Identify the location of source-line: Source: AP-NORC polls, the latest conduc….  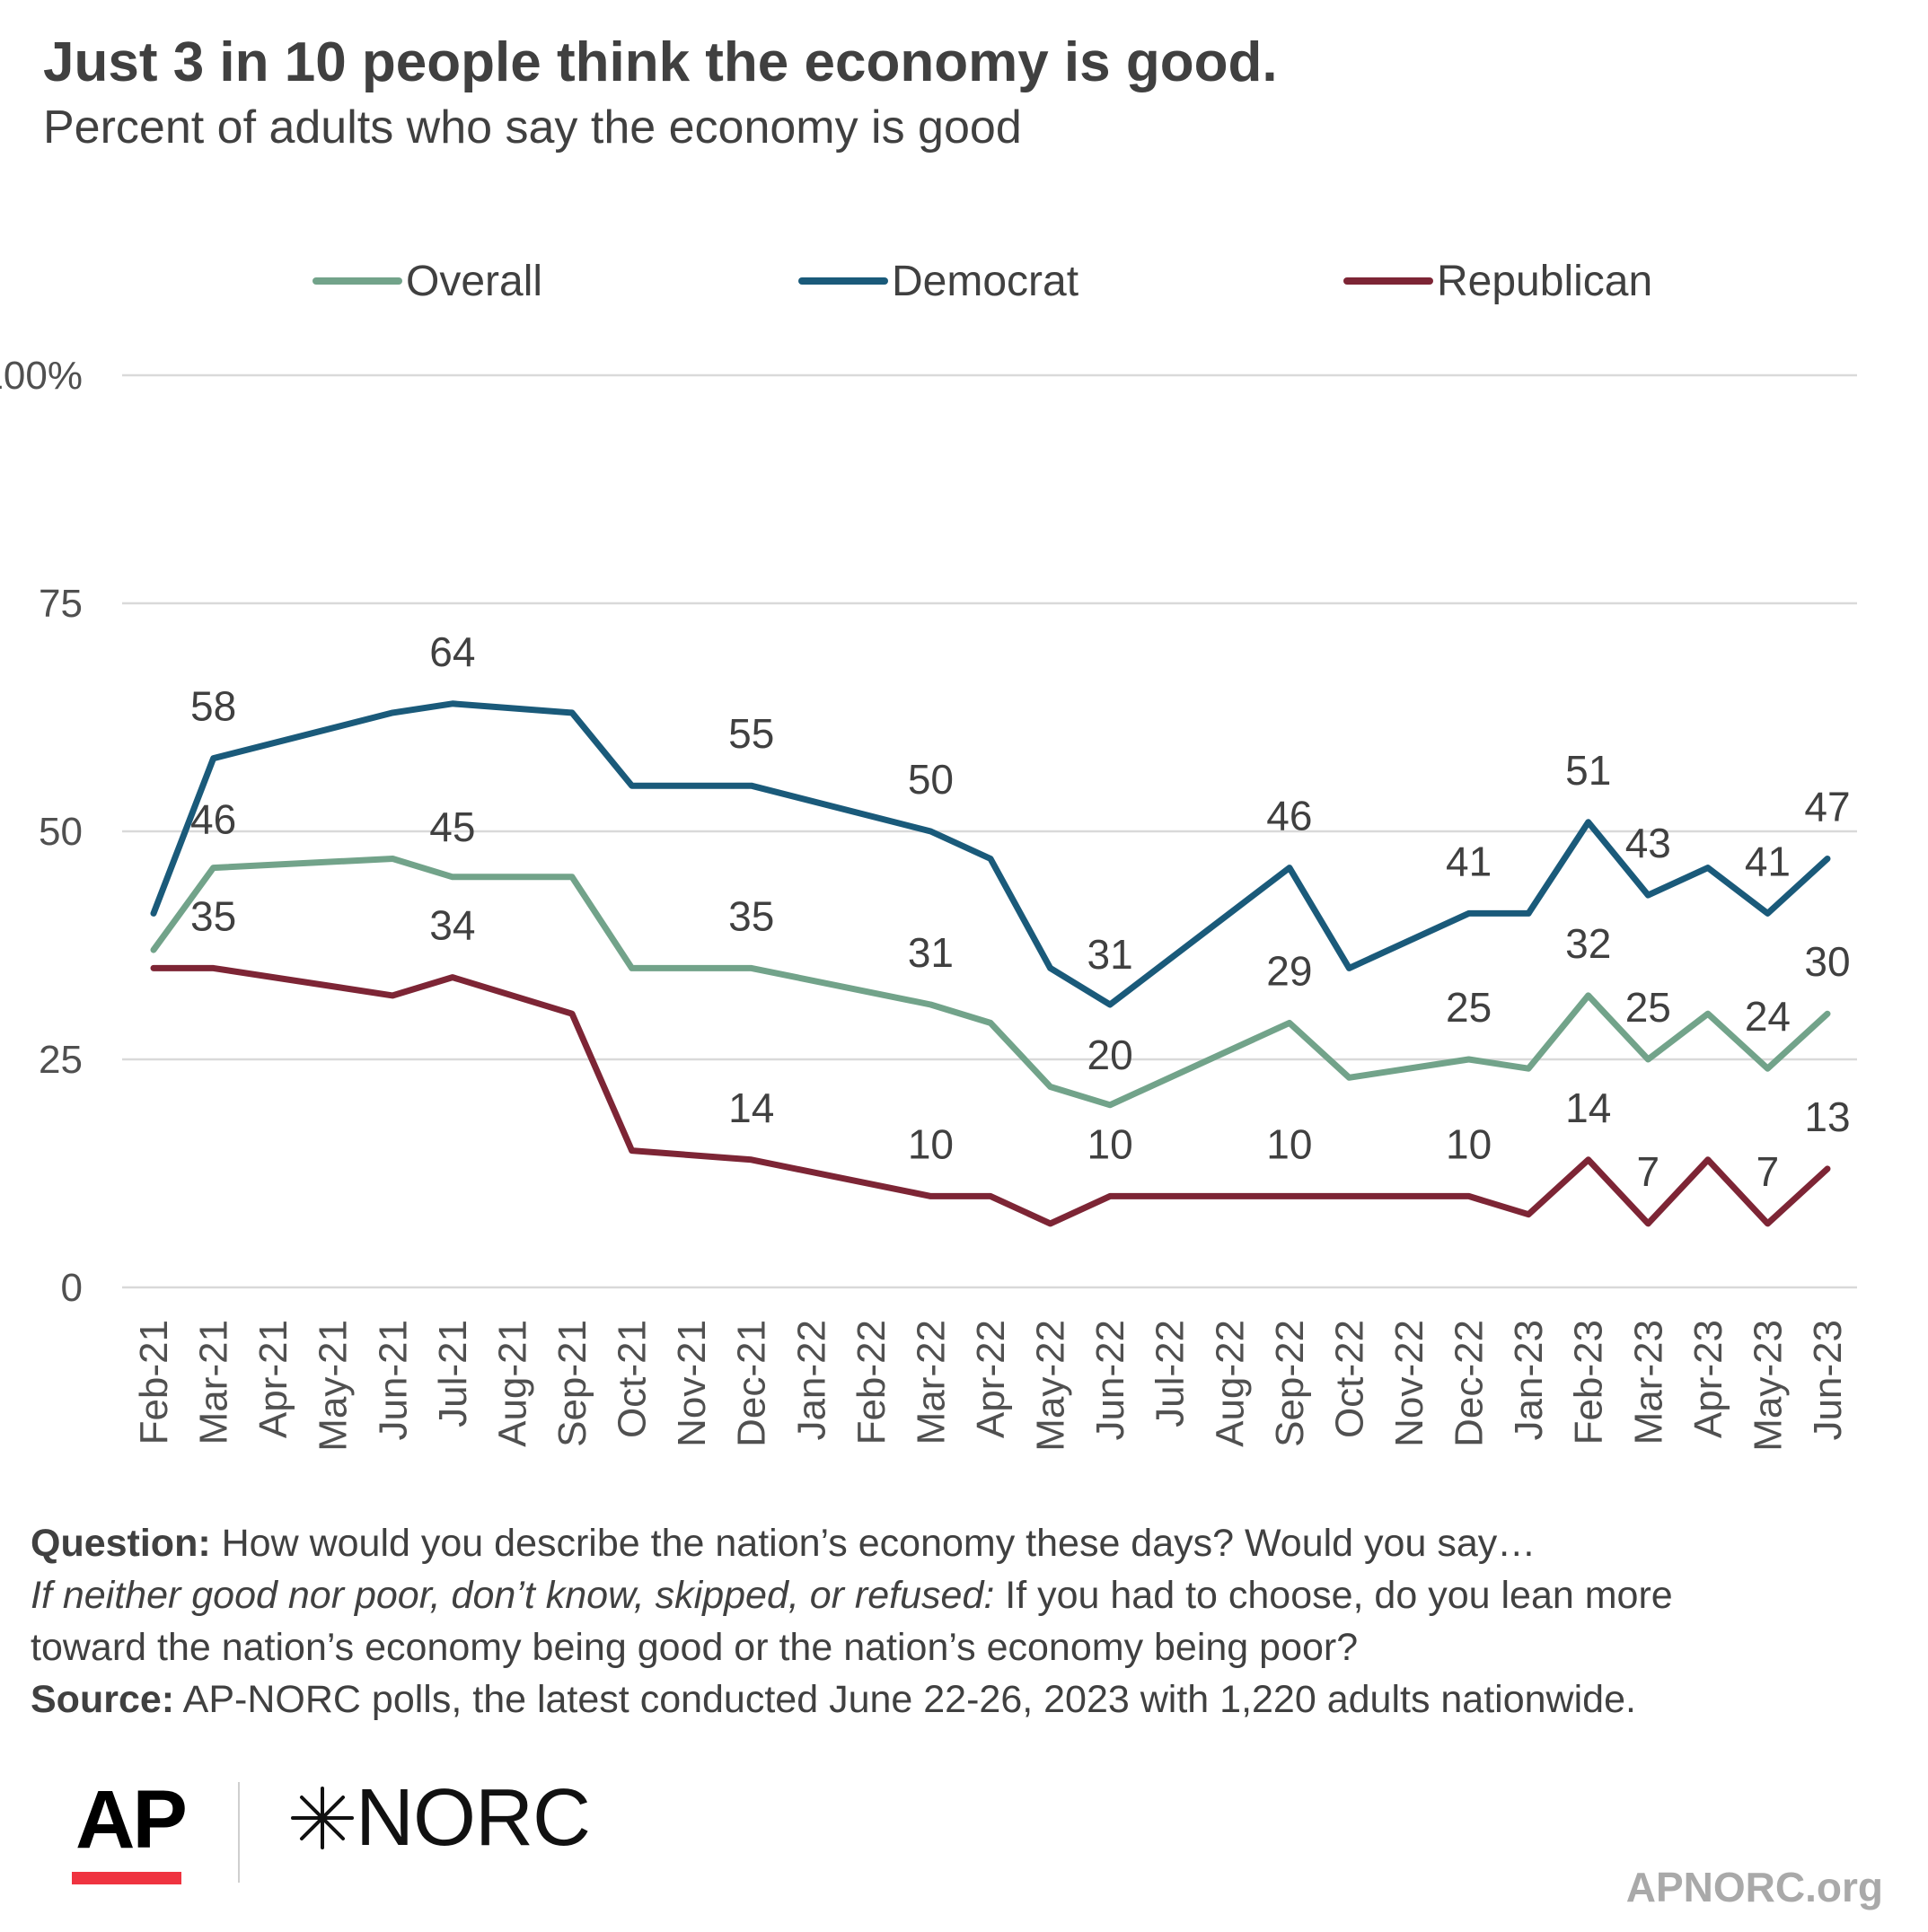
(965, 1699).